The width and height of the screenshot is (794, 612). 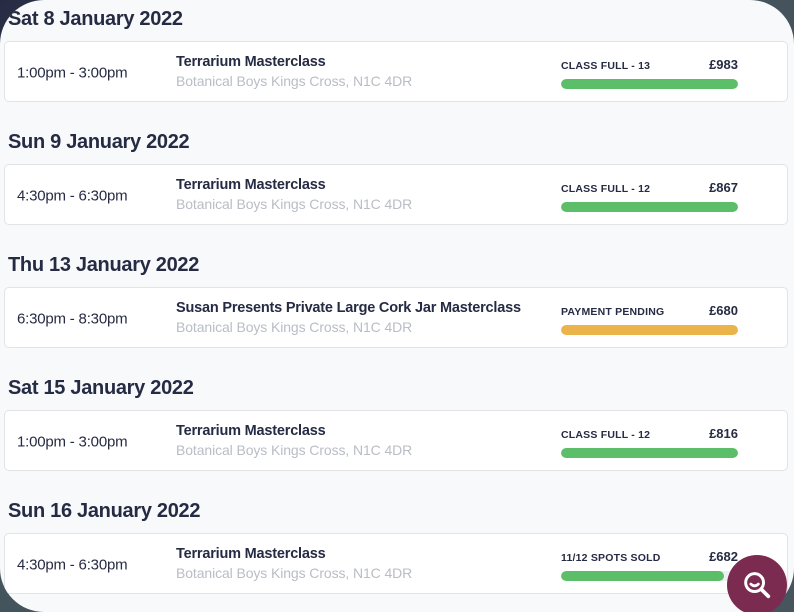 What do you see at coordinates (649, 565) in the screenshot?
I see `booking-status: 11/12 SPOTS SOLD £682` at bounding box center [649, 565].